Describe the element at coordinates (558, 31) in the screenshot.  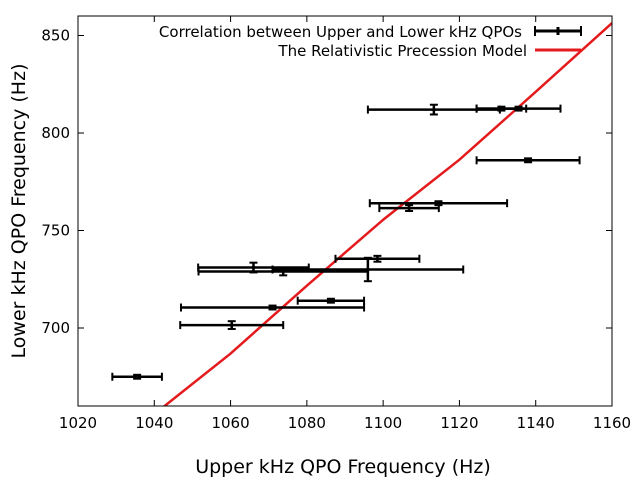
I see `legend-swatch-errorbar` at that location.